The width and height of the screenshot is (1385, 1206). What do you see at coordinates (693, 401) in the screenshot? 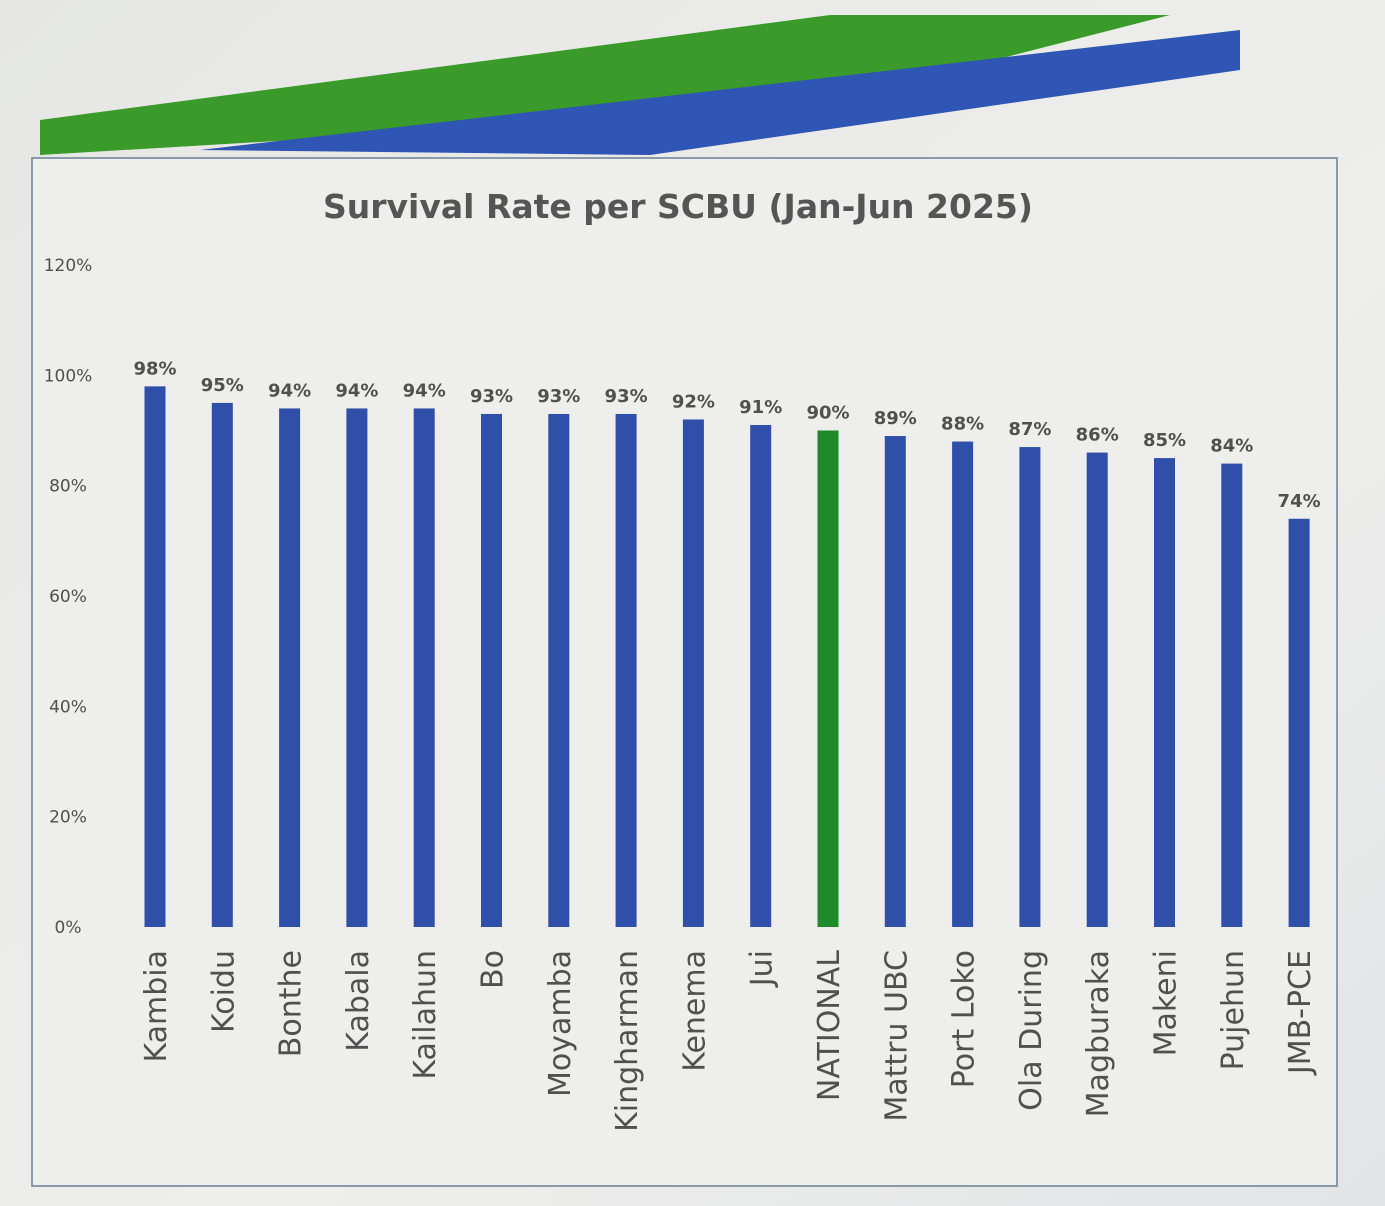
I see `data-label: 92%` at bounding box center [693, 401].